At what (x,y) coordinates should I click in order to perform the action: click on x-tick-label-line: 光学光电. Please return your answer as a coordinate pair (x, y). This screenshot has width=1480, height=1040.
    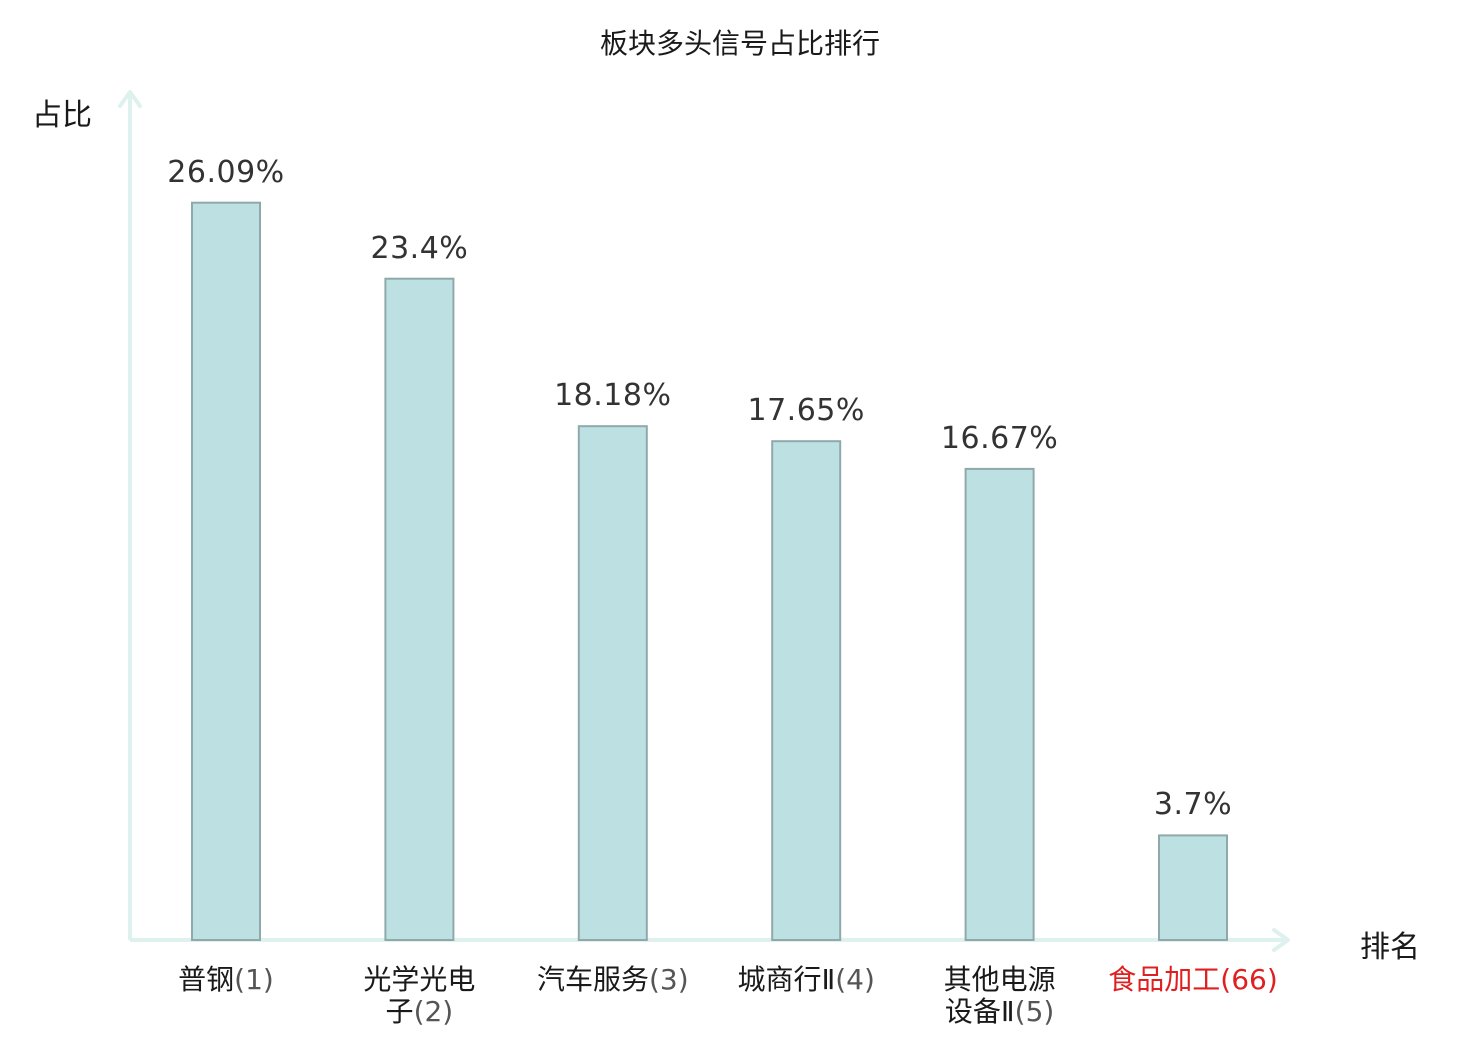
    Looking at the image, I should click on (419, 979).